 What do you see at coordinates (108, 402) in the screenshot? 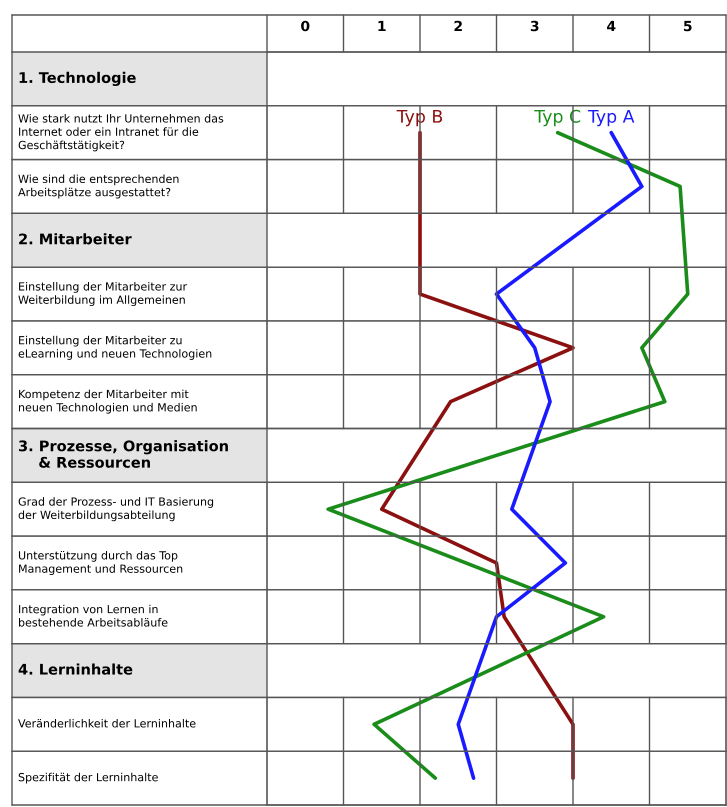
I see `y-tick-label: Kompetenz der Mitarbeiter mit neuen Technologien und Medien` at bounding box center [108, 402].